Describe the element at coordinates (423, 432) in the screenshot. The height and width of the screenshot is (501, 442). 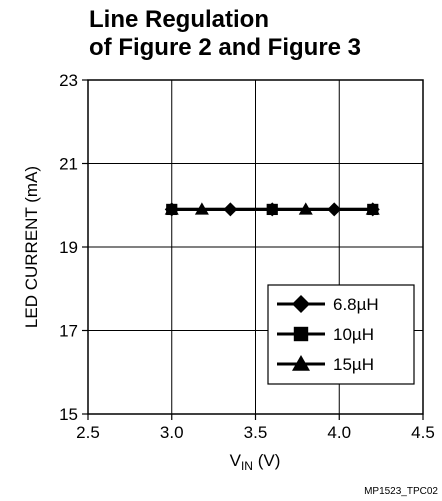
I see `x-tick-label-4-5: 4.5` at that location.